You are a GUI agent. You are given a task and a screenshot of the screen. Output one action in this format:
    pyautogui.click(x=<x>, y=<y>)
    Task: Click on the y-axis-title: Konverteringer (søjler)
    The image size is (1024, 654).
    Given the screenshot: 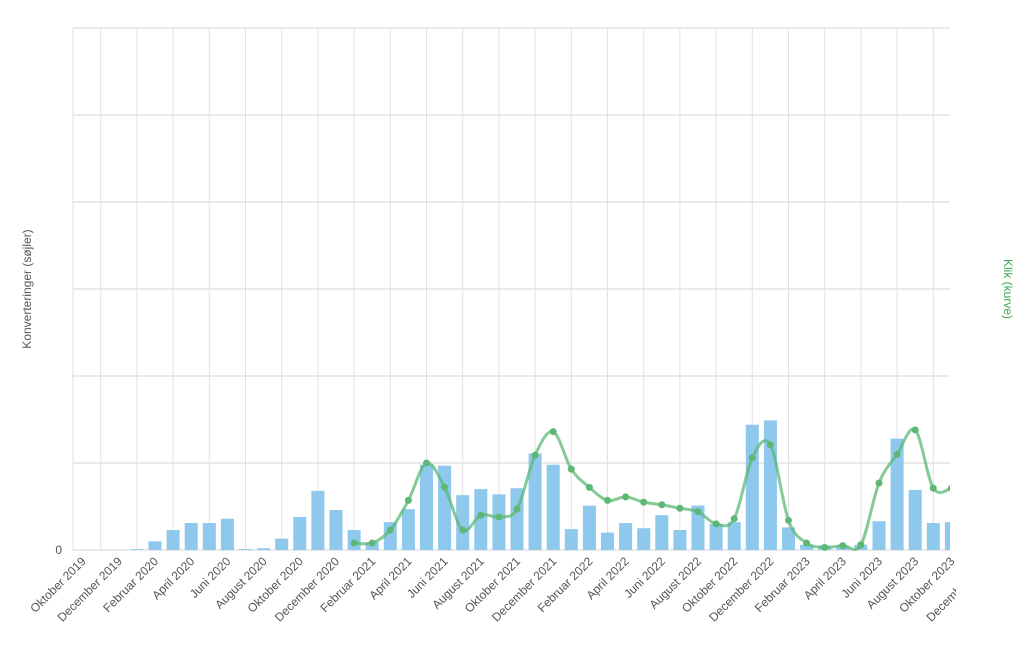 What is the action you would take?
    pyautogui.click(x=27, y=288)
    